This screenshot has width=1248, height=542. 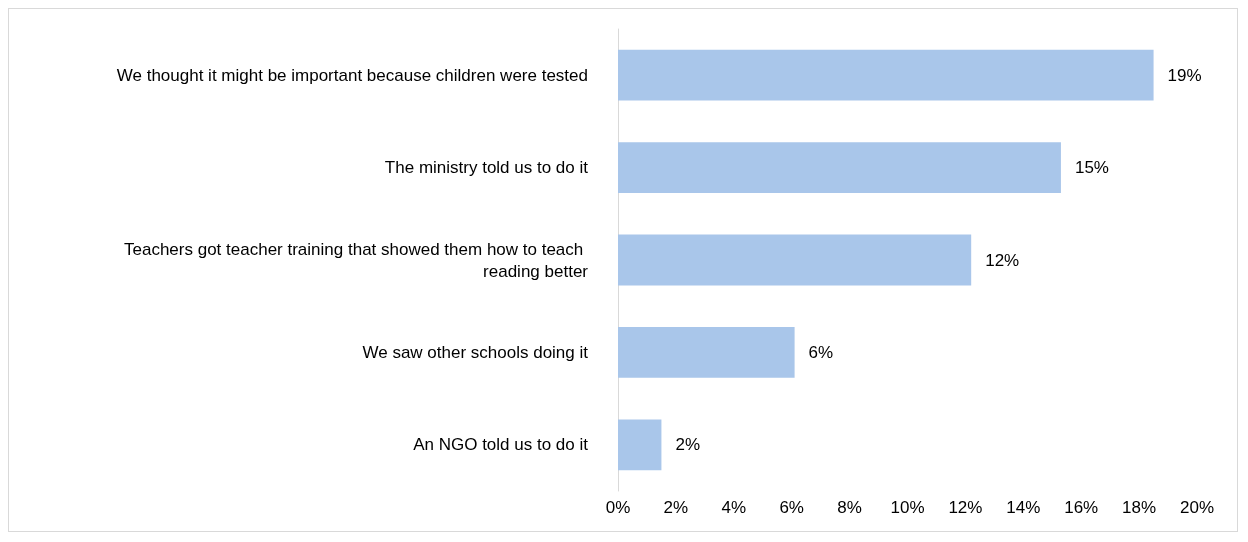 I want to click on y-tick-label: We saw other schools doing it, so click(x=475, y=352).